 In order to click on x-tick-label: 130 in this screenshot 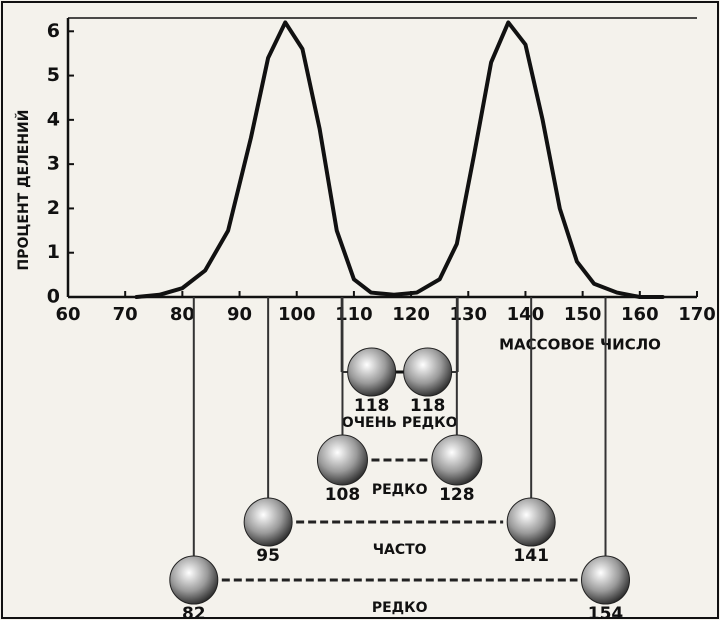, I will do `click(468, 314)`.